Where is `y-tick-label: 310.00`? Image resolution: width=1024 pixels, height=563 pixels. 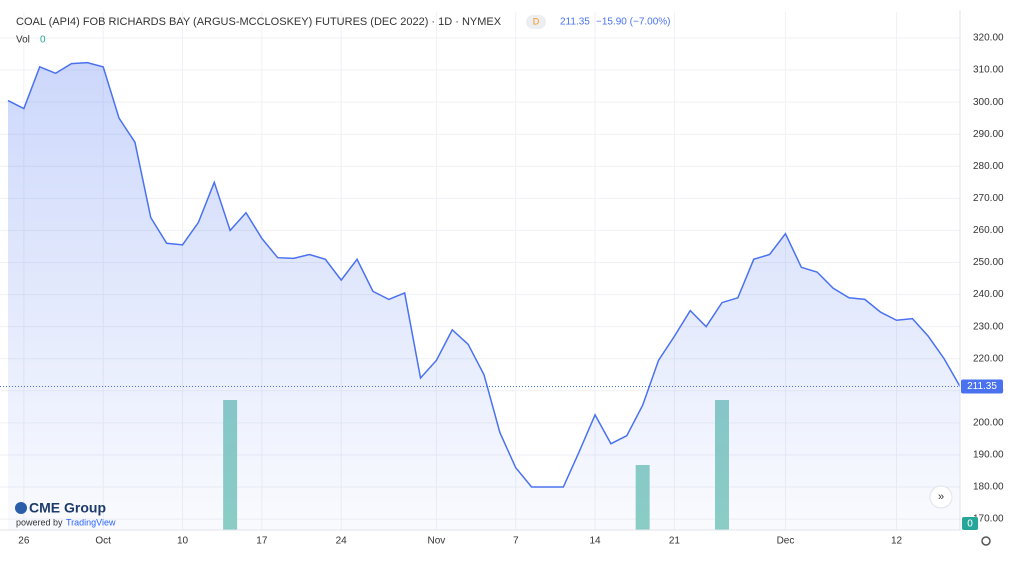 y-tick-label: 310.00 is located at coordinates (988, 70).